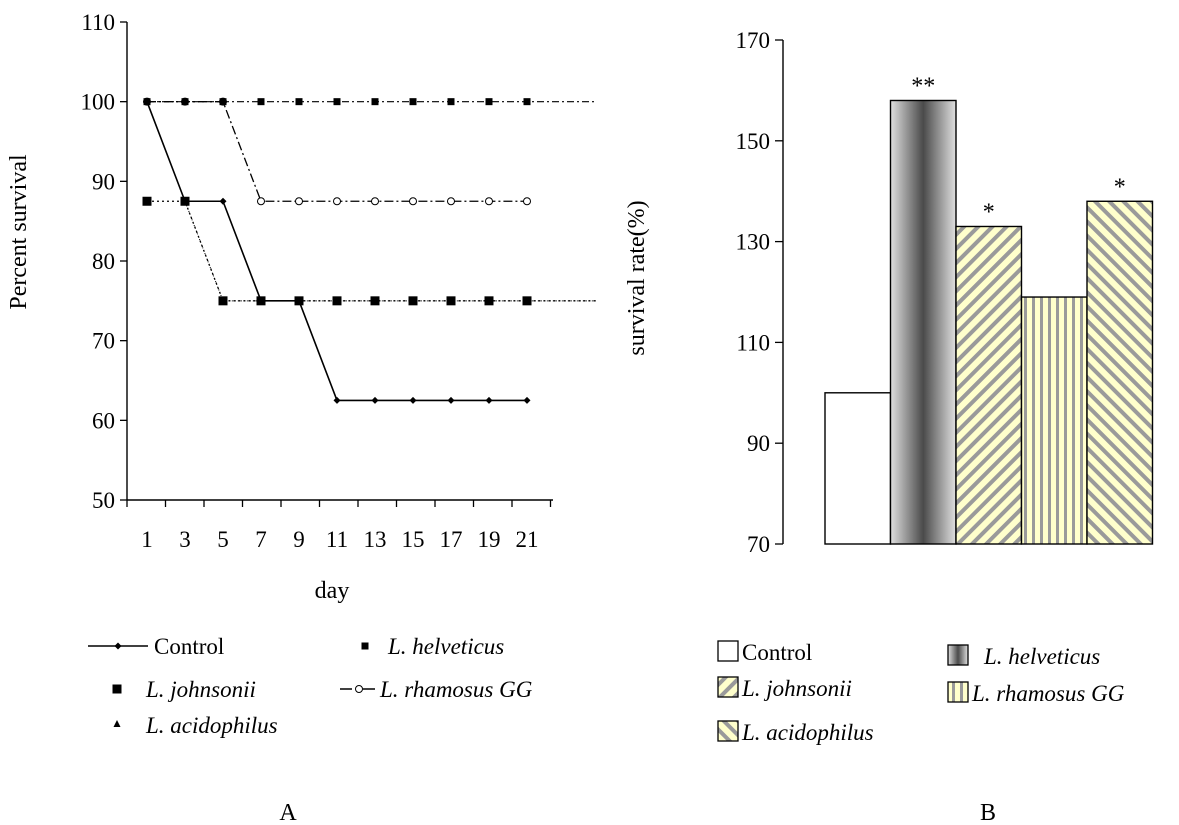  Describe the element at coordinates (185, 539) in the screenshot. I see `x-tick-label: 3` at that location.